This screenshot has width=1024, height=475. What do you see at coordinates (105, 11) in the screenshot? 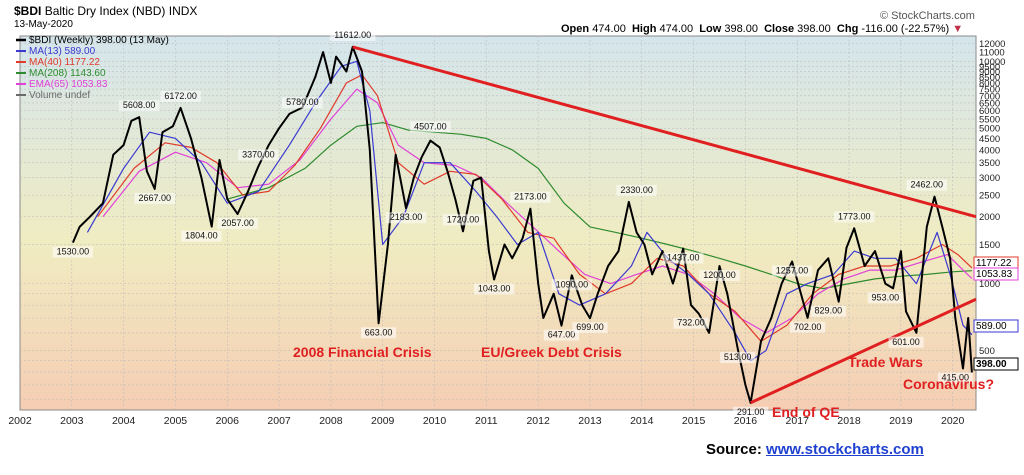
I see `index-name: Baltic Dry Index (NBD)` at bounding box center [105, 11].